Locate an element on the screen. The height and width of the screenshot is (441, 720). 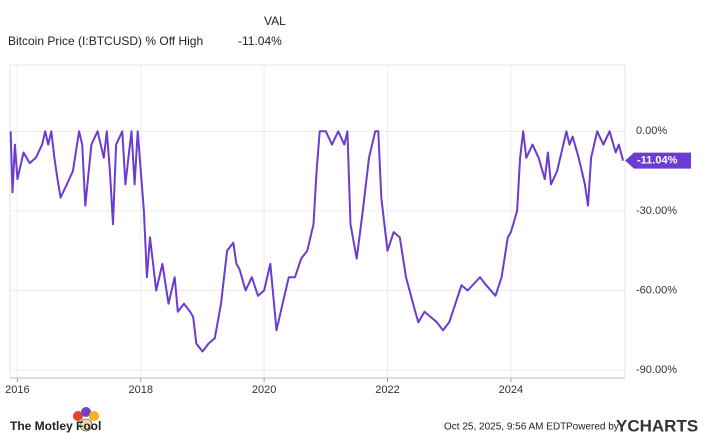
y-tick-label: -30.00% is located at coordinates (656, 211).